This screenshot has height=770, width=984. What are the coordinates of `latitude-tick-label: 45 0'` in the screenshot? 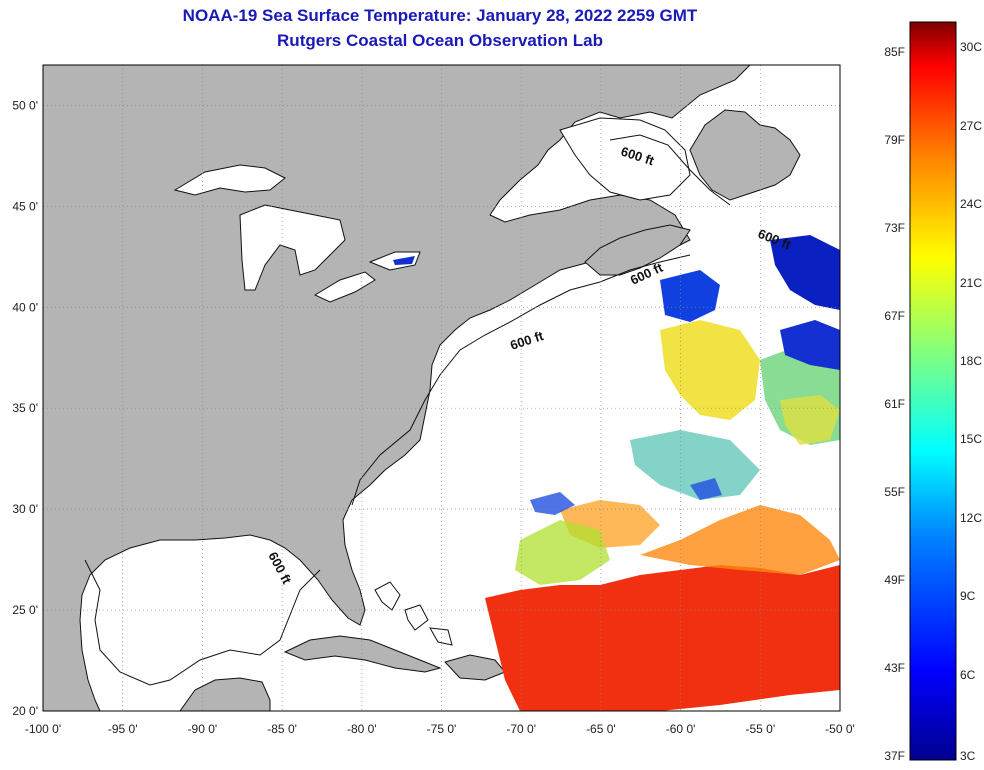 It's located at (25, 206).